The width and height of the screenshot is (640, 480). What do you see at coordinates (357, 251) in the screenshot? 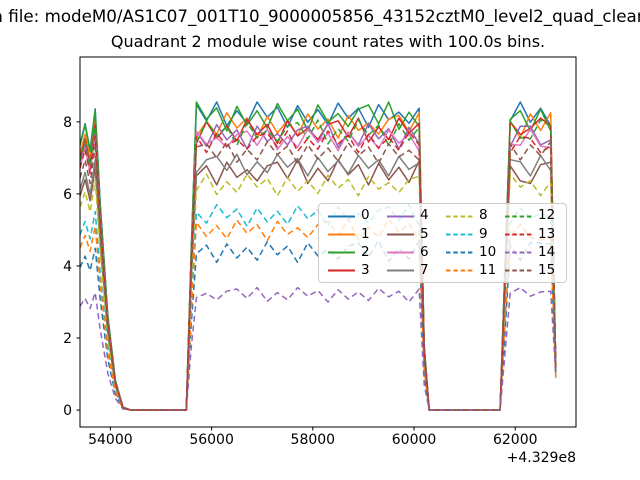
I see `legend-entry-2: 2` at bounding box center [357, 251].